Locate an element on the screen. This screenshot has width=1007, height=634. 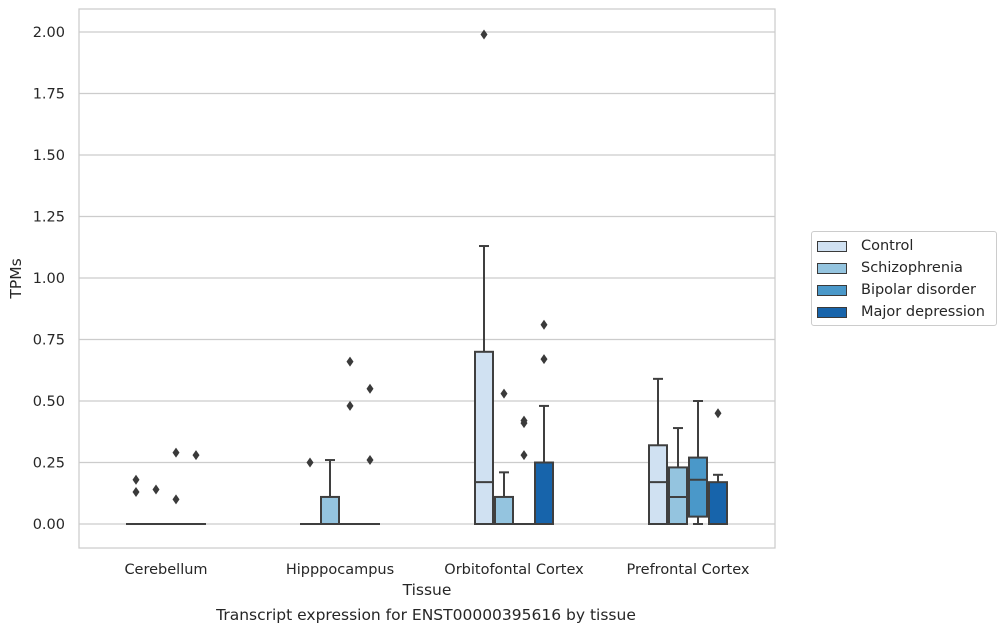
y-tick-label: 0.50 is located at coordinates (49, 402).